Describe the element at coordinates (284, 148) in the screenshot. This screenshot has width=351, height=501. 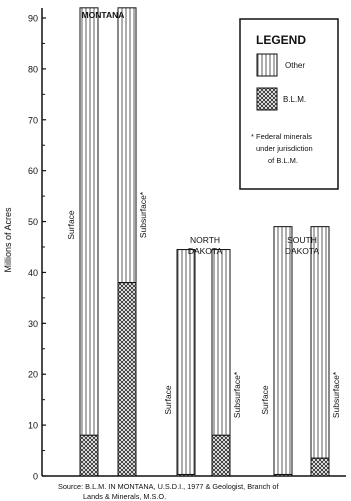
I see `legend-footnote-2: under jurisdiction` at that location.